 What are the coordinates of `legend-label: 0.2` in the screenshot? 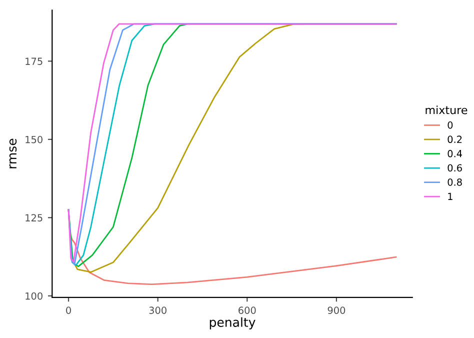 It's located at (455, 140).